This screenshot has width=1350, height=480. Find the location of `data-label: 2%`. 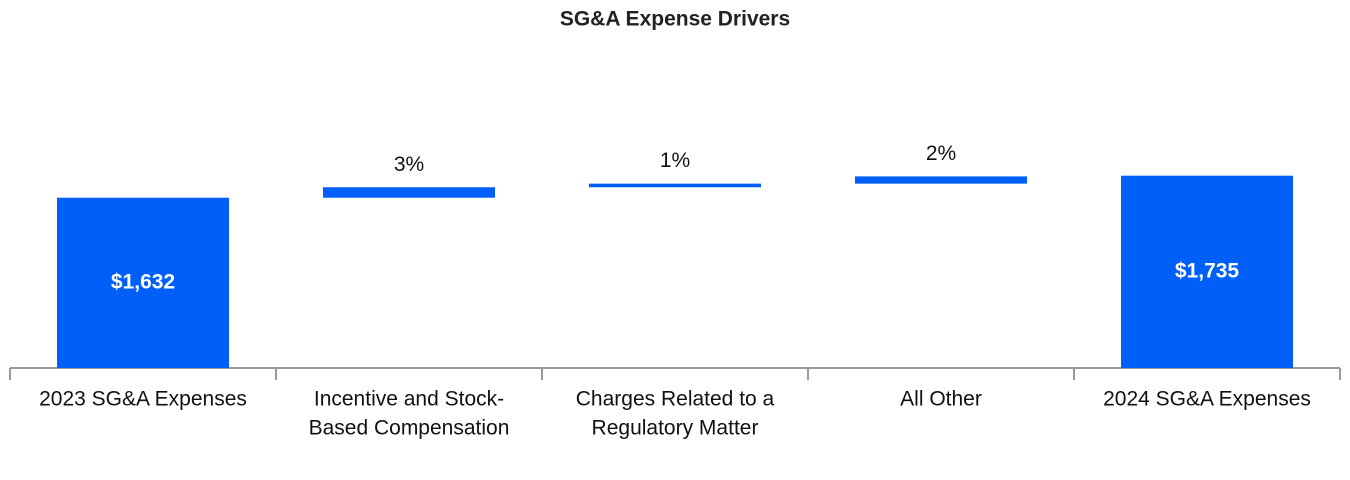

data-label: 2% is located at coordinates (941, 153).